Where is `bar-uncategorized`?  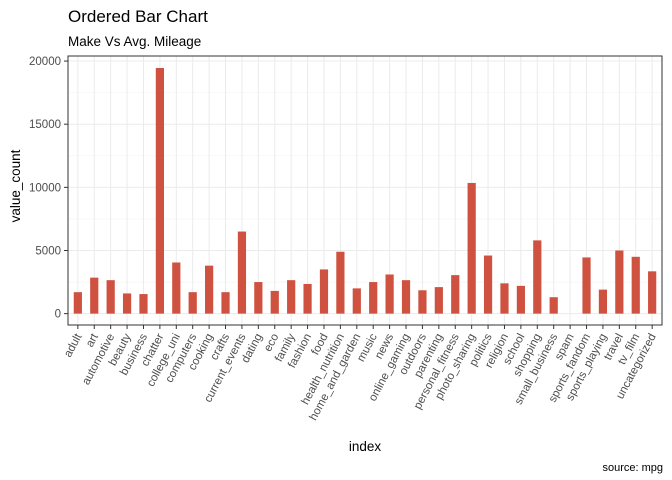 bar-uncategorized is located at coordinates (652, 292).